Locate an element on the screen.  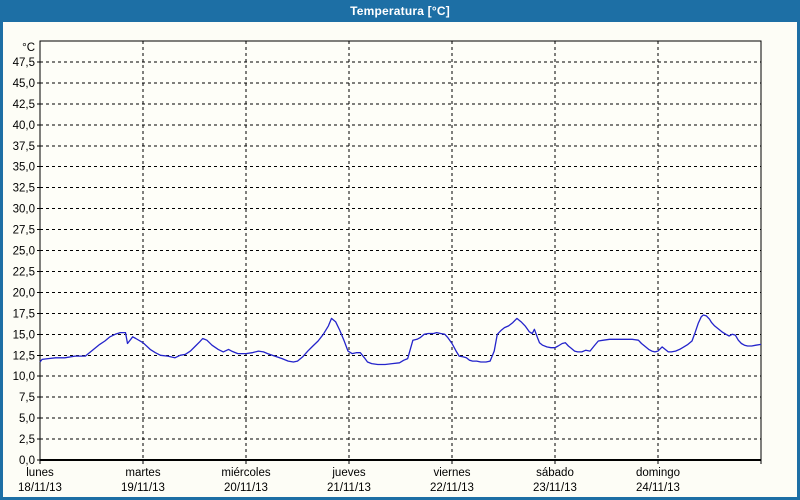
y-tick-label: 25,0 is located at coordinates (24, 252).